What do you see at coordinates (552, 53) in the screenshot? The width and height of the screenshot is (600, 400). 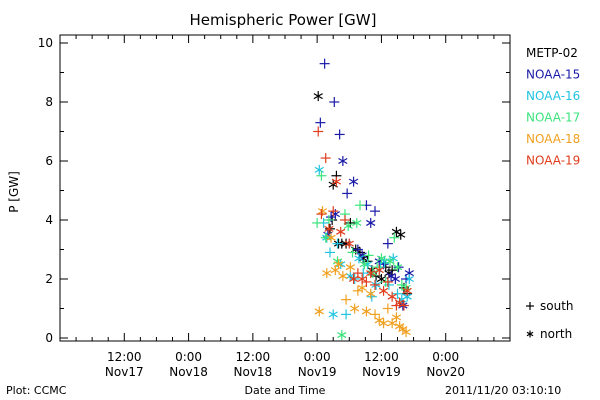 I see `legend-series-label: METP-02` at bounding box center [552, 53].